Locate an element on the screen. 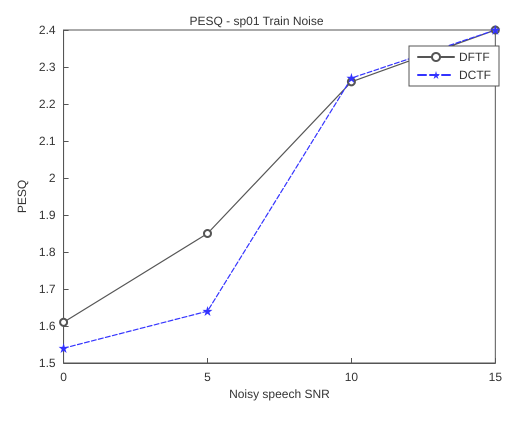  legend-label: DCTF is located at coordinates (475, 75).